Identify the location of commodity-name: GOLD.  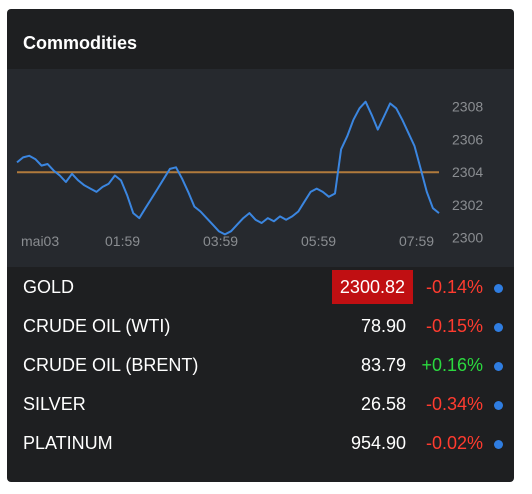
(49, 287).